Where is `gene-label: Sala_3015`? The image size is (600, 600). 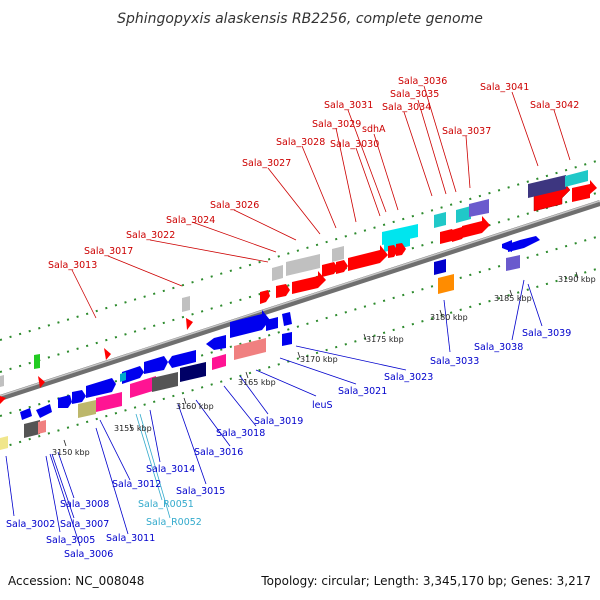 gene-label: Sala_3015 is located at coordinates (200, 491).